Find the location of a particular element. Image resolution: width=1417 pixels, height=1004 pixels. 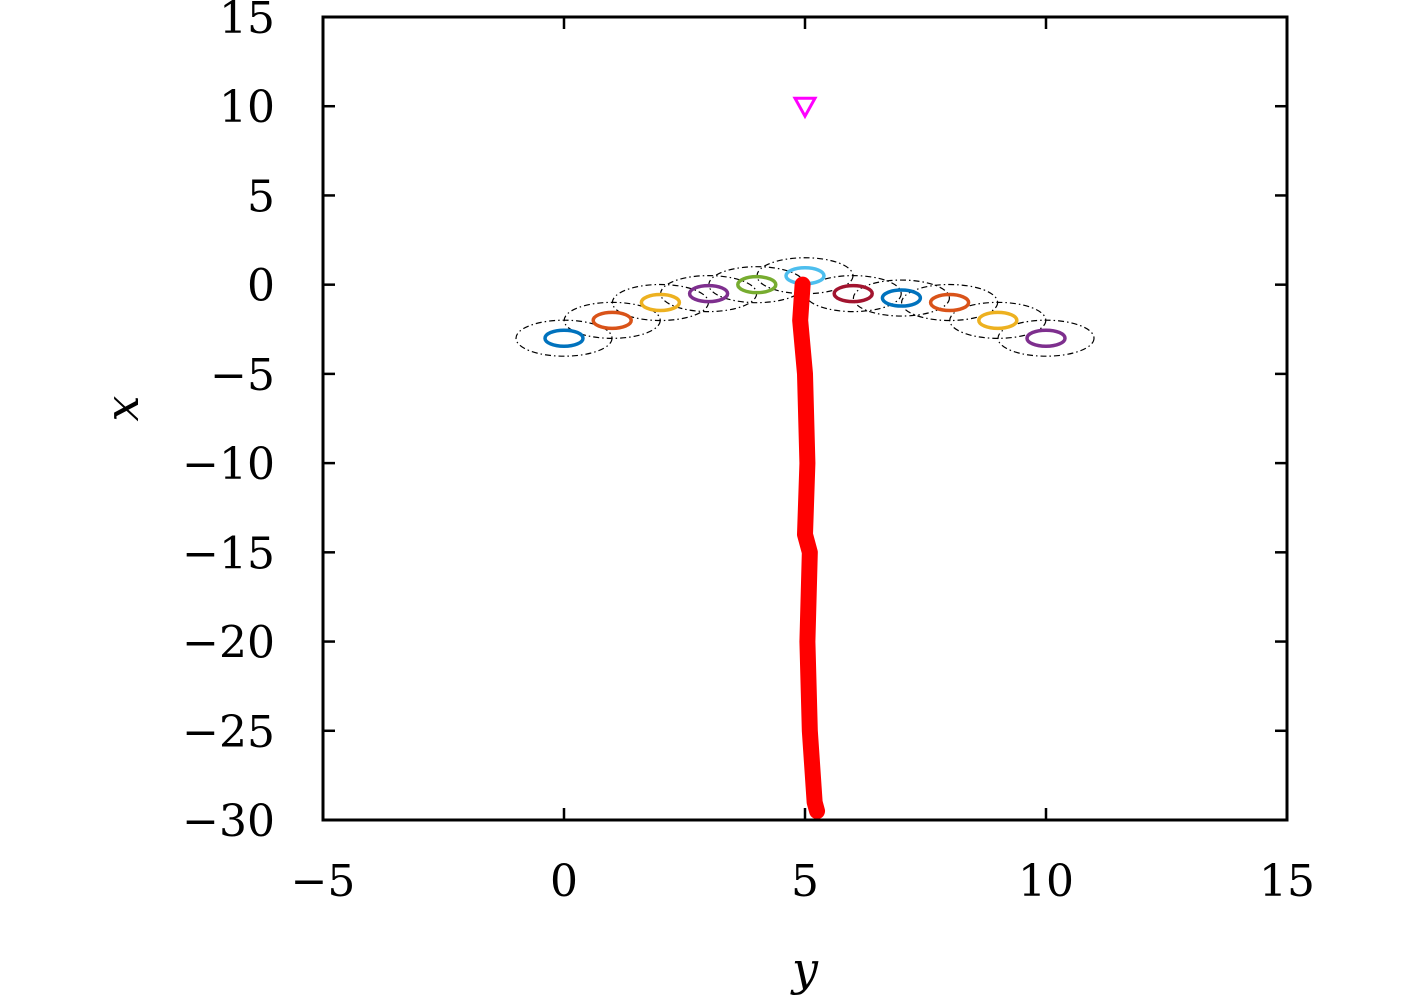

y-tick-label-6: −15 is located at coordinates (228, 553).